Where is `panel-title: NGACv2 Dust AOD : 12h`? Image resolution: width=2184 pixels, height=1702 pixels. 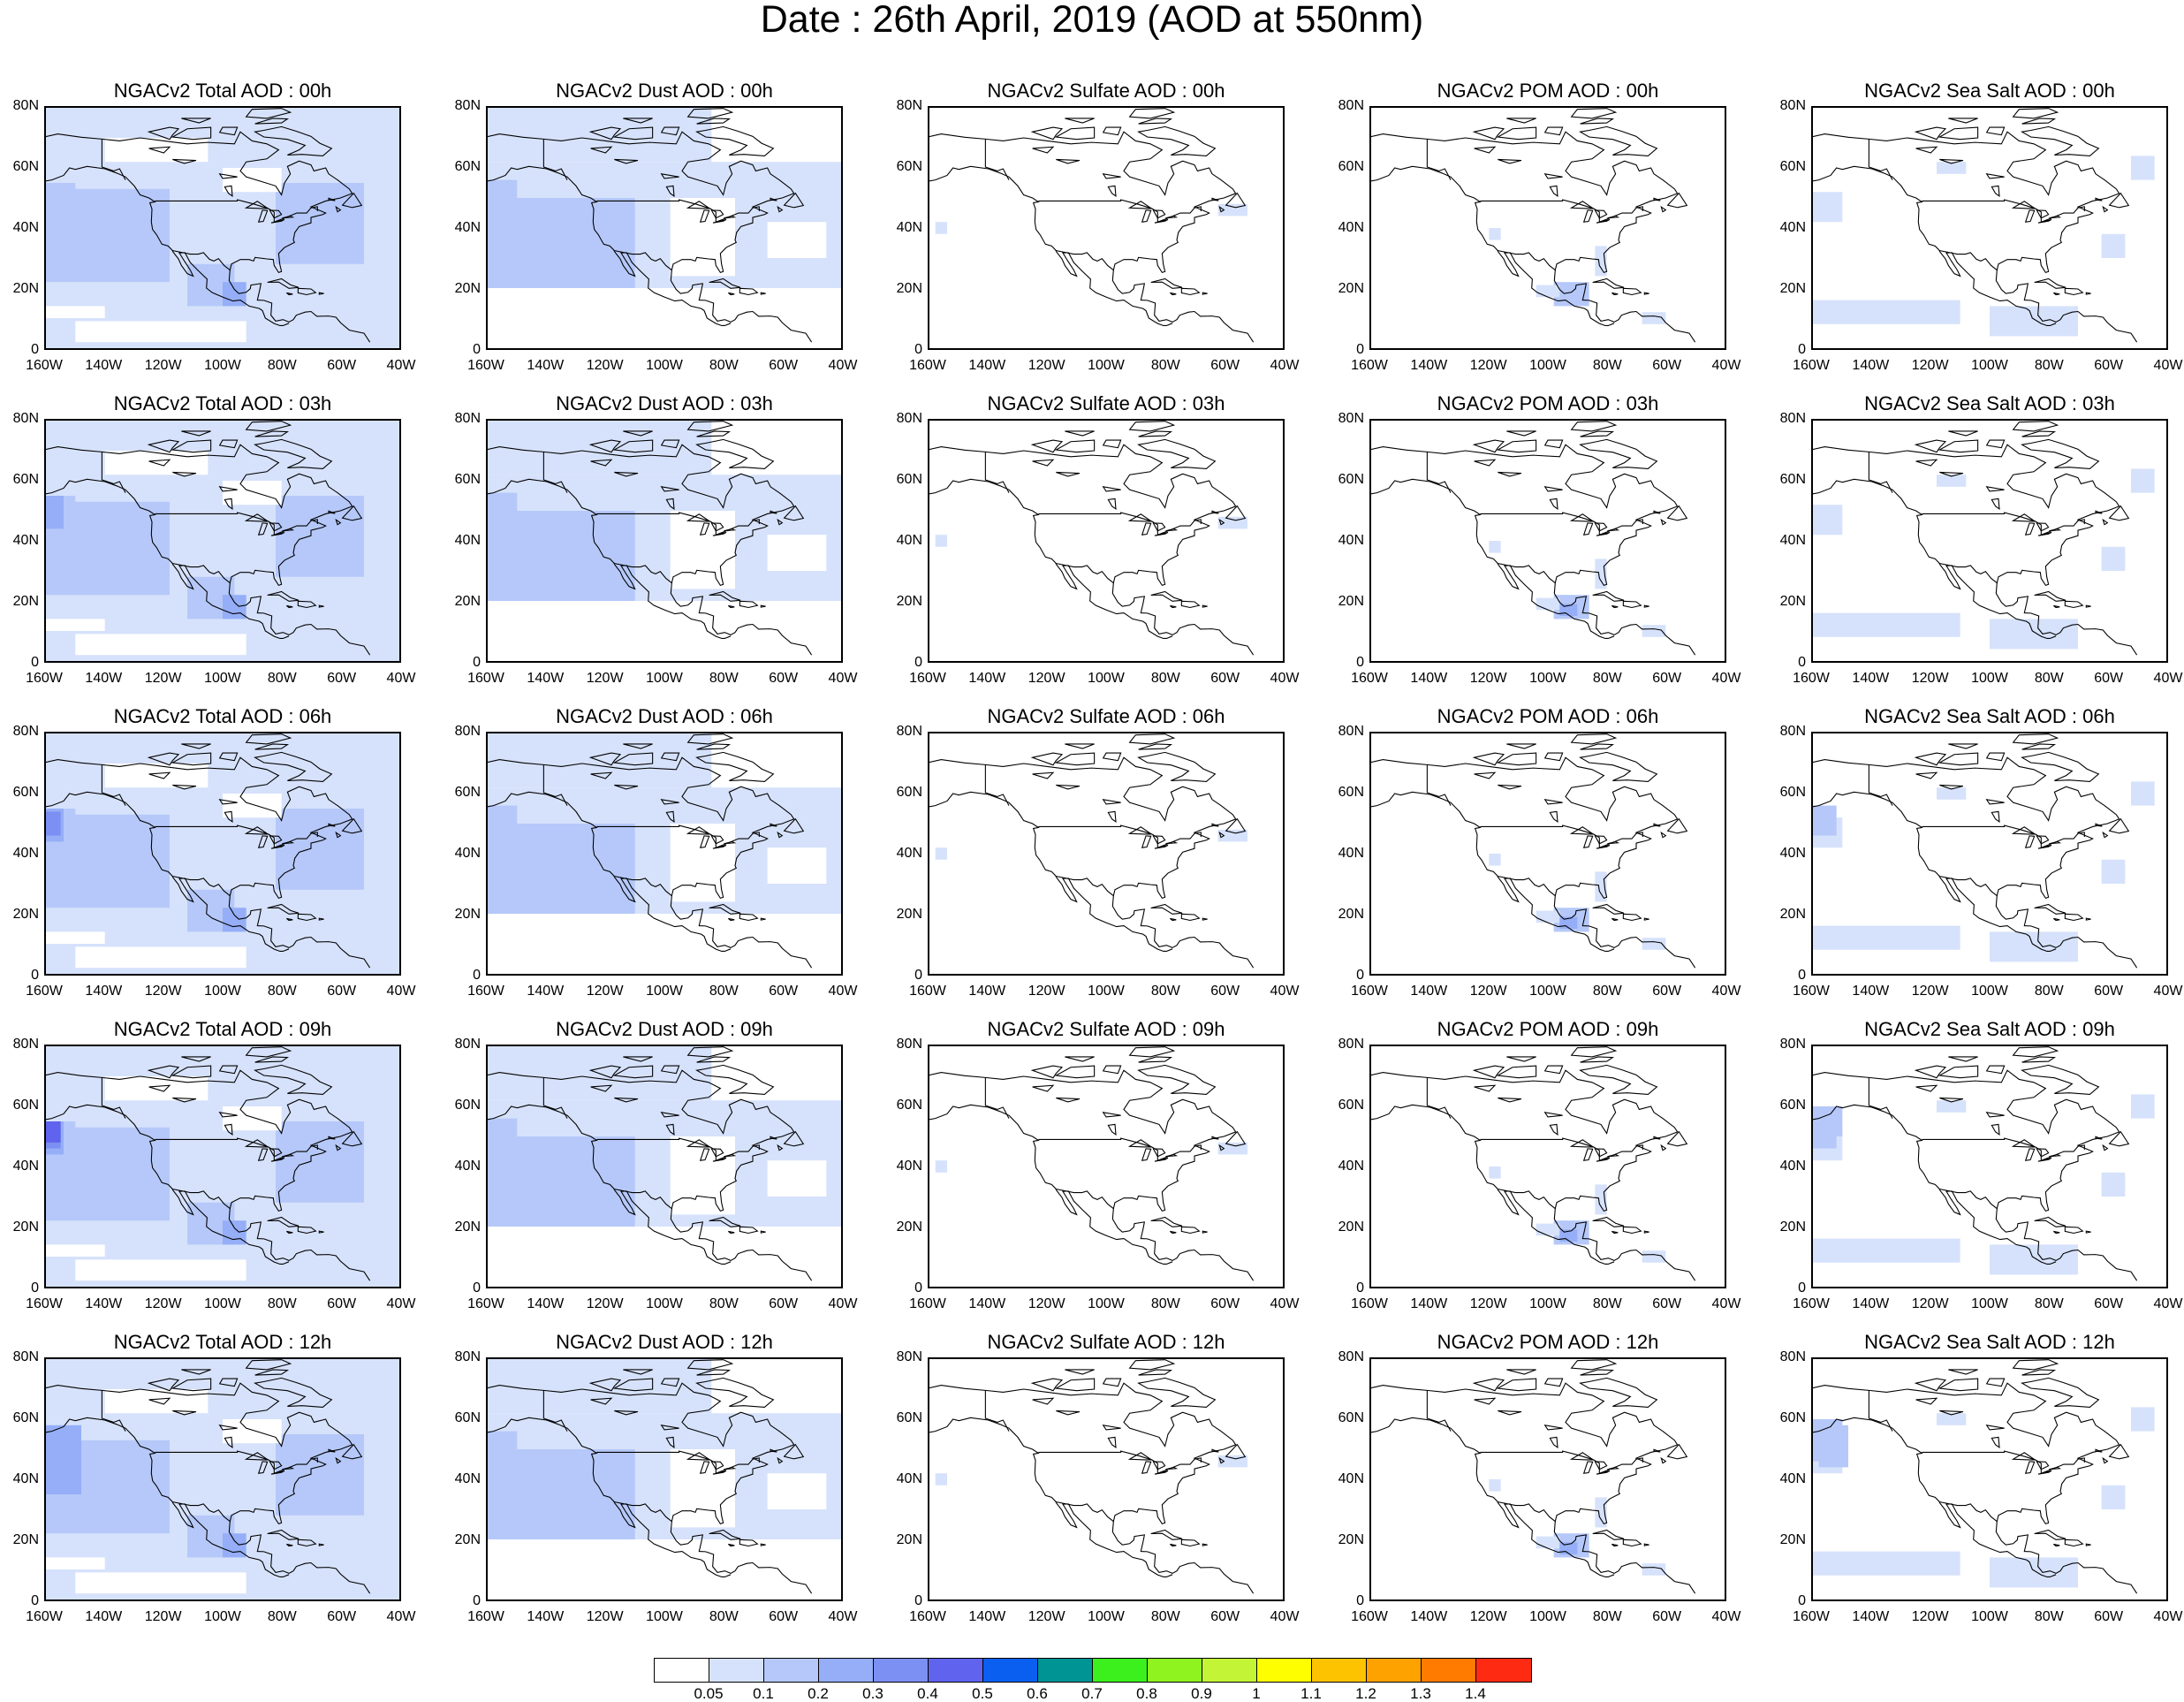 panel-title: NGACv2 Dust AOD : 12h is located at coordinates (664, 1342).